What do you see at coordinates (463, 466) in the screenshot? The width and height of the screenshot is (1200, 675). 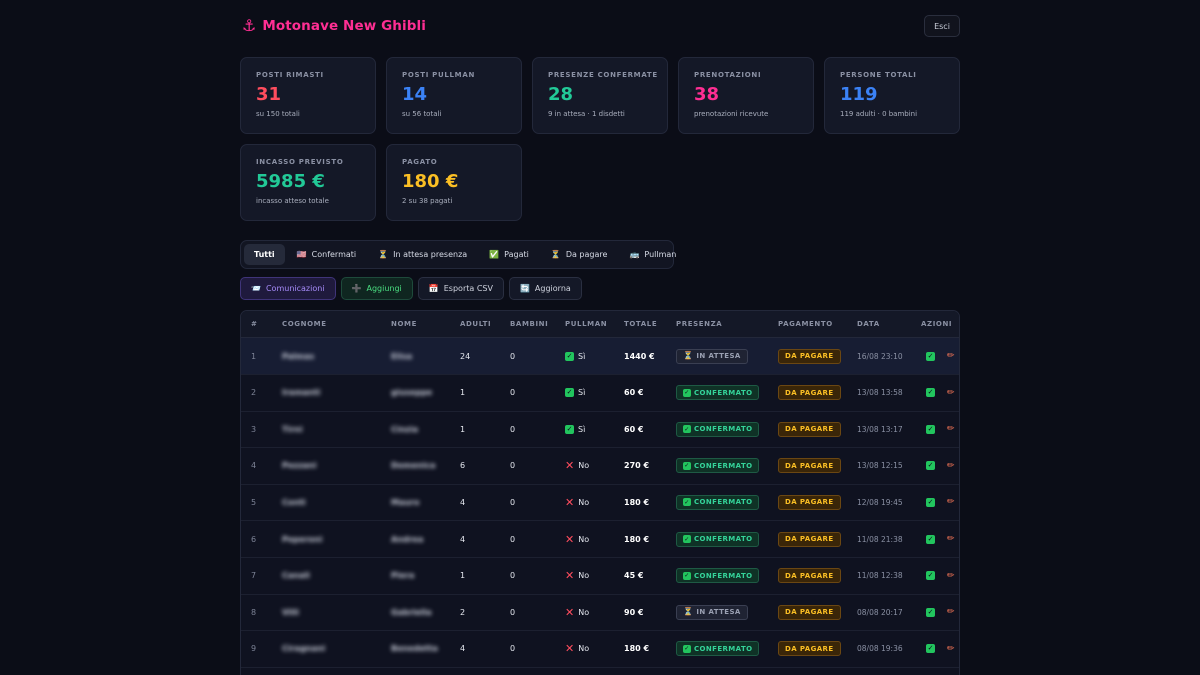 I see `adults-cell: 6` at bounding box center [463, 466].